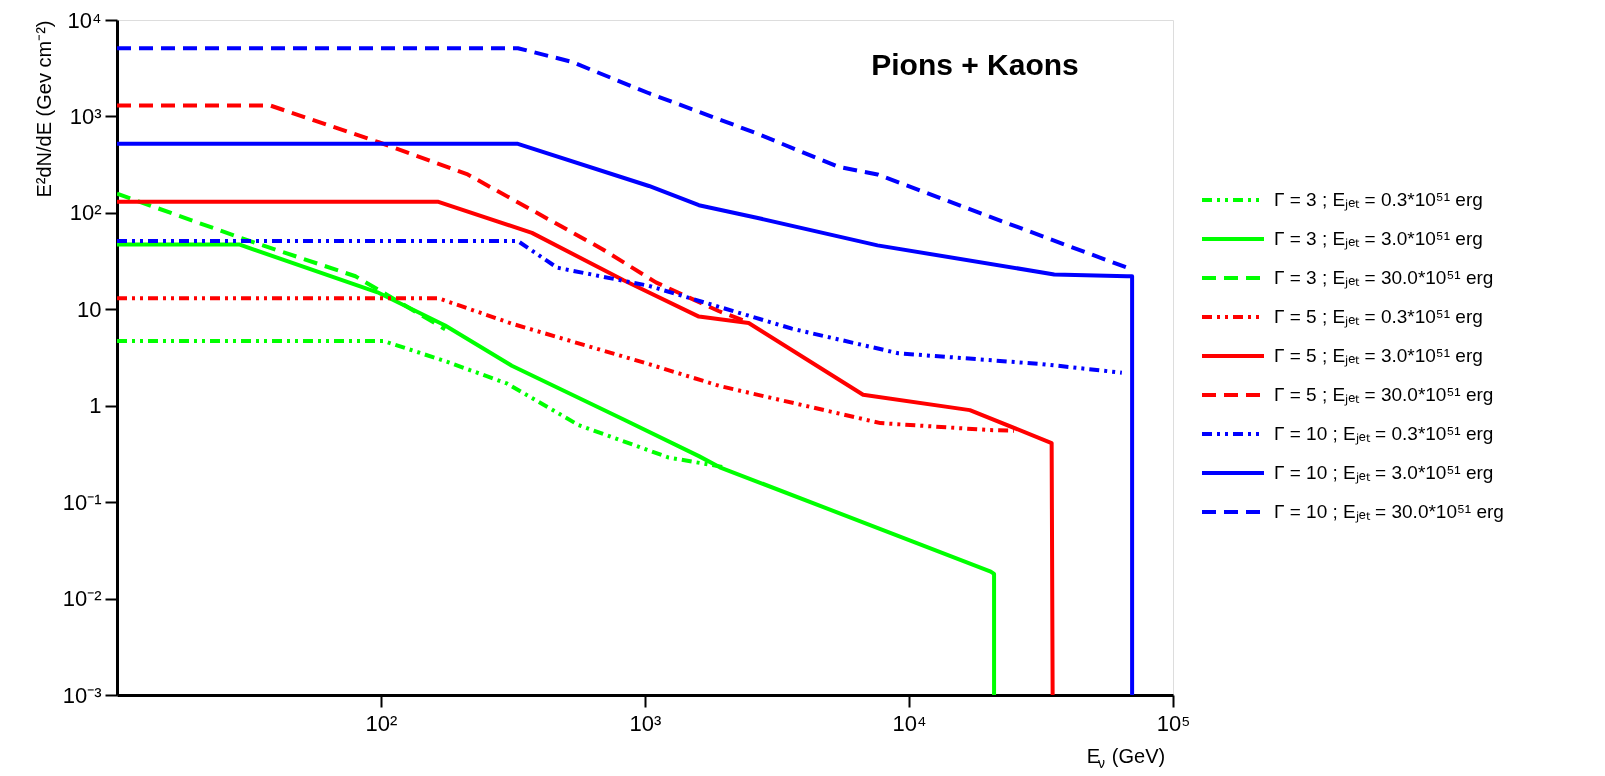 The image size is (1605, 776). Describe the element at coordinates (381, 723) in the screenshot. I see `x-tick-label: 10²` at that location.